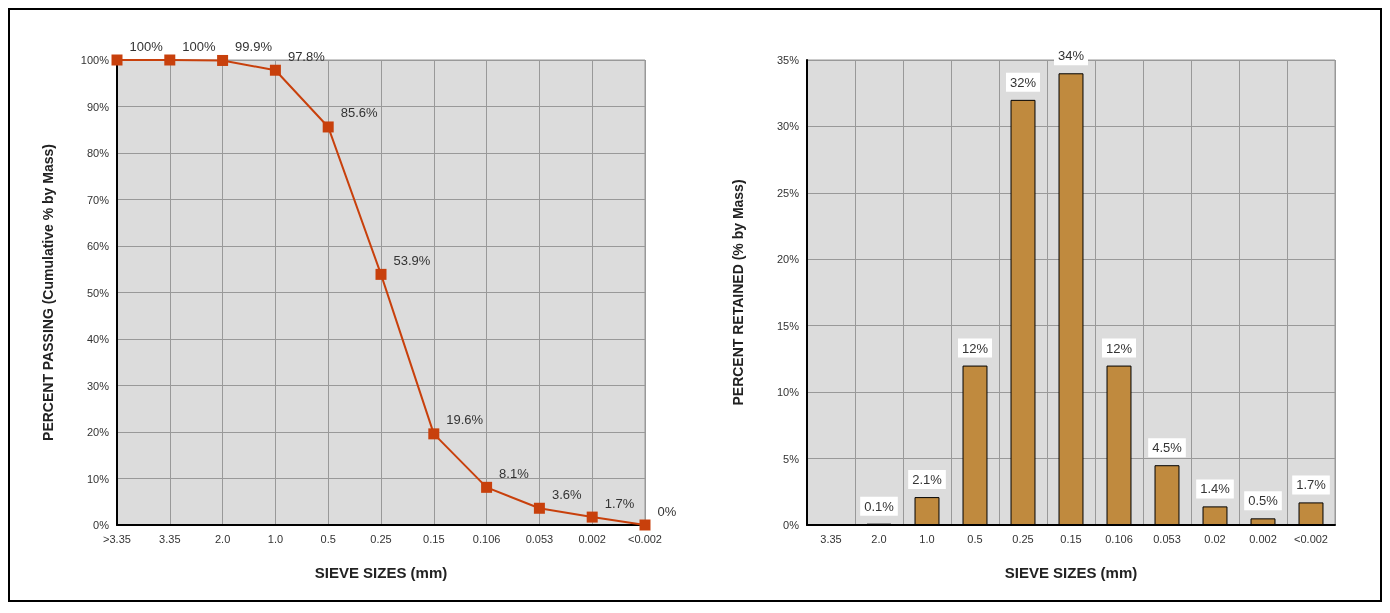  I want to click on y-tick-label: 15%, so click(788, 325).